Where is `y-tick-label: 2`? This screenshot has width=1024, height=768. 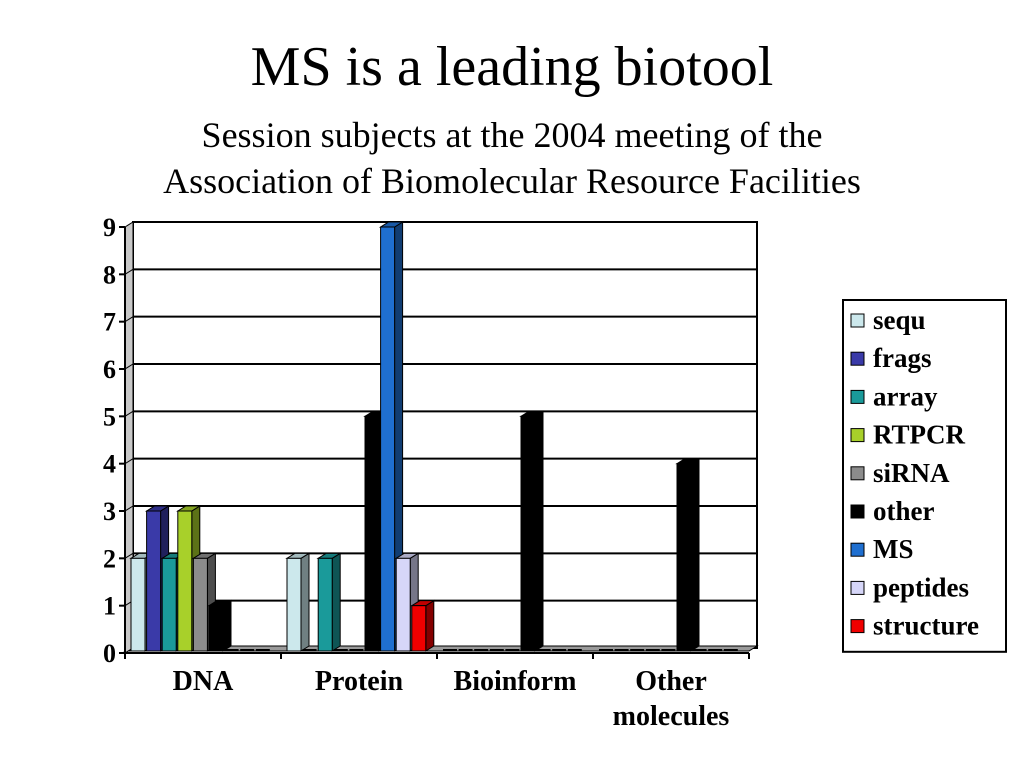 y-tick-label: 2 is located at coordinates (109, 558).